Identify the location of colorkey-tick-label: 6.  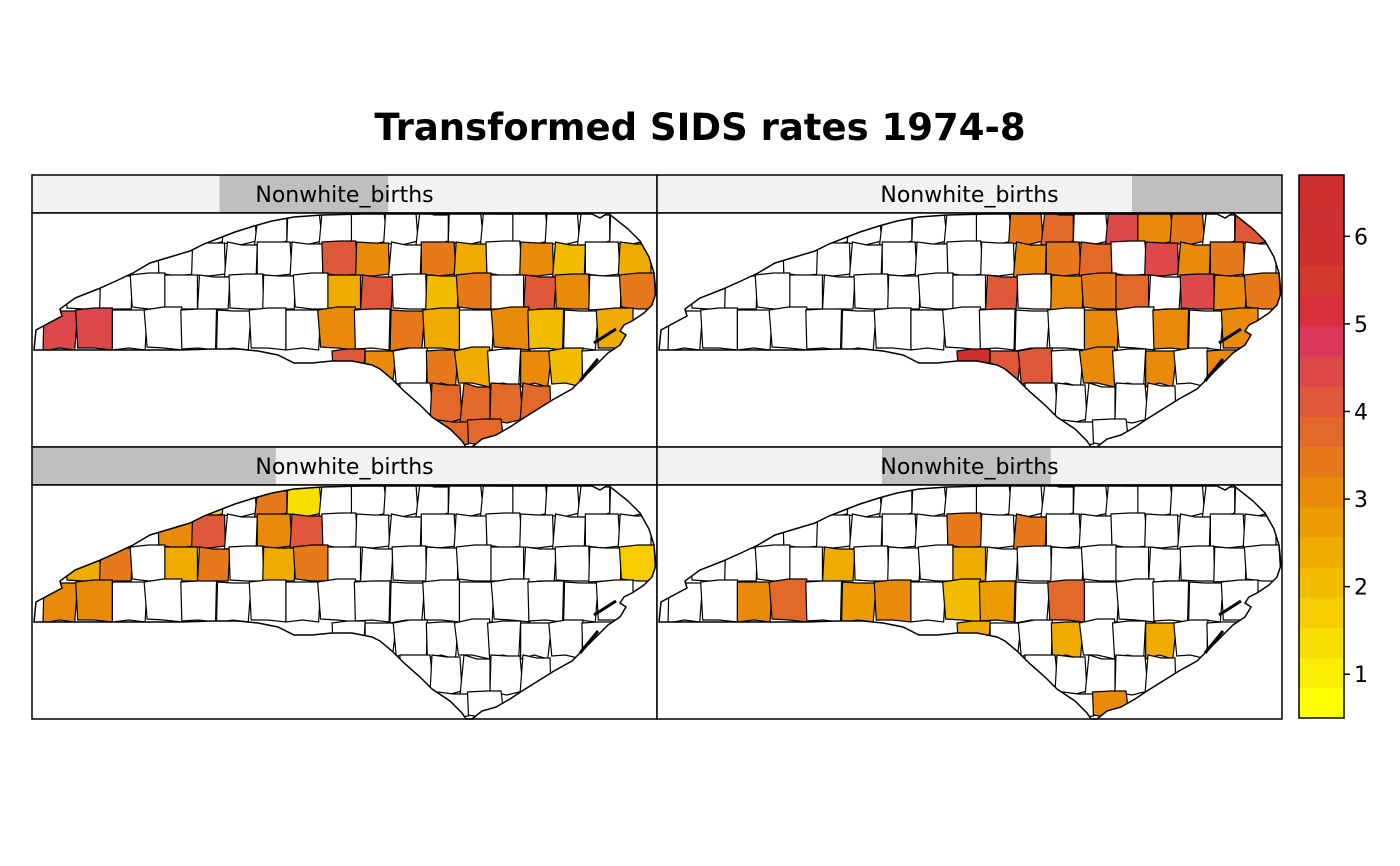
(1361, 237).